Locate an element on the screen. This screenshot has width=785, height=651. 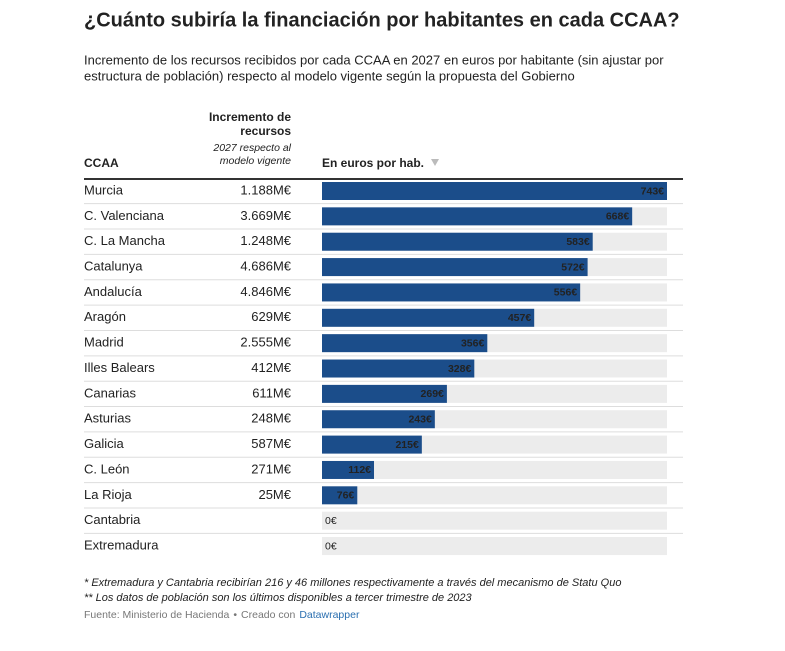
bar-value-label: 583€ is located at coordinates (578, 242).